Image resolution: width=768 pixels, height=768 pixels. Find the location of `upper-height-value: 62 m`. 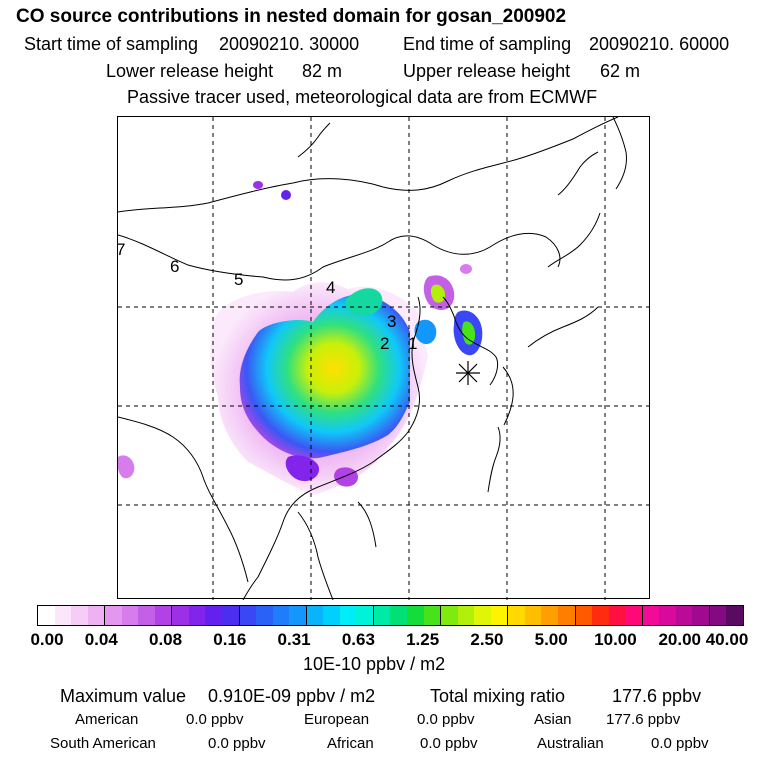

upper-height-value: 62 m is located at coordinates (620, 71).